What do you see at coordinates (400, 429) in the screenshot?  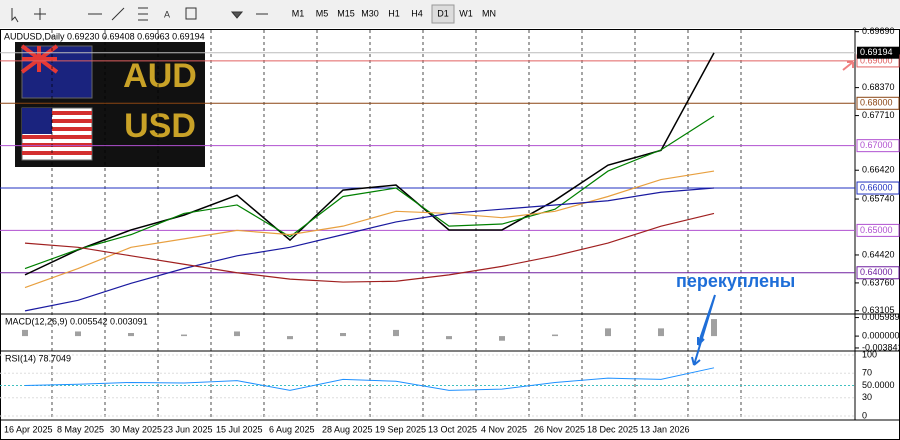 I see `x-tick-label: 19 Sep 2025` at bounding box center [400, 429].